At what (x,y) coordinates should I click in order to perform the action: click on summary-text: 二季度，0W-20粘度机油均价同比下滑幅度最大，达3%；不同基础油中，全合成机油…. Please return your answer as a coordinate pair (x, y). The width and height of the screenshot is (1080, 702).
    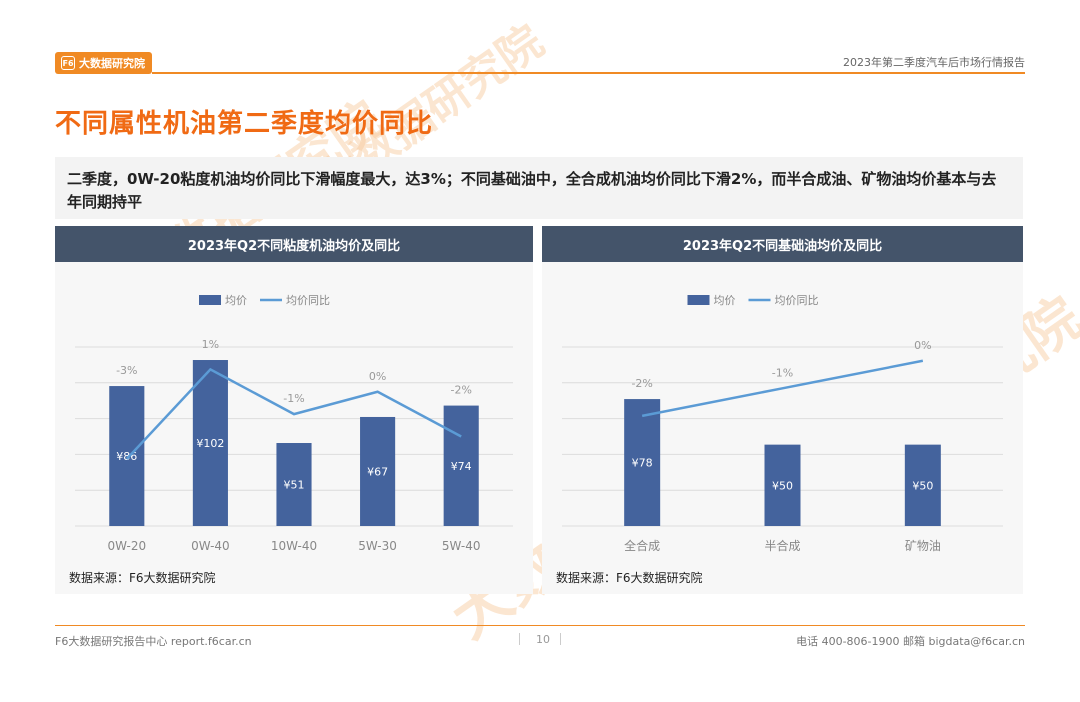
    Looking at the image, I should click on (532, 190).